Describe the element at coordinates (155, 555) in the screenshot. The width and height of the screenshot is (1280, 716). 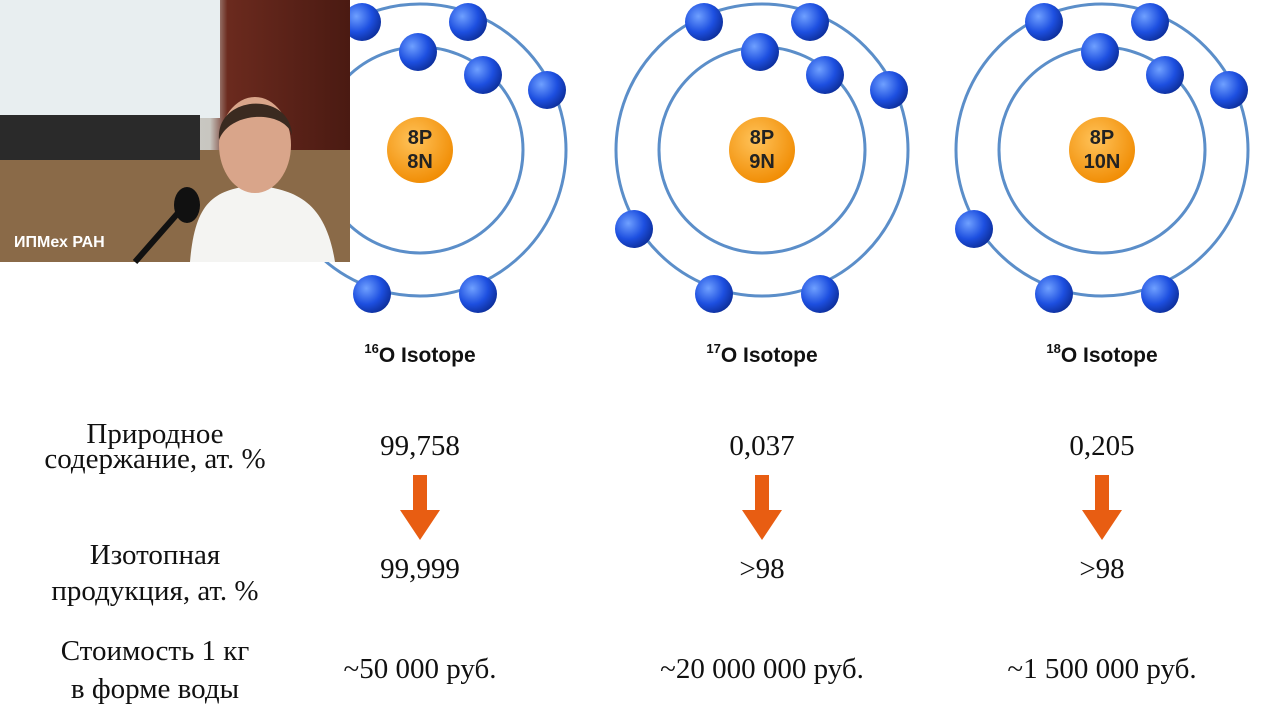
I see `row-label: Изотопная` at that location.